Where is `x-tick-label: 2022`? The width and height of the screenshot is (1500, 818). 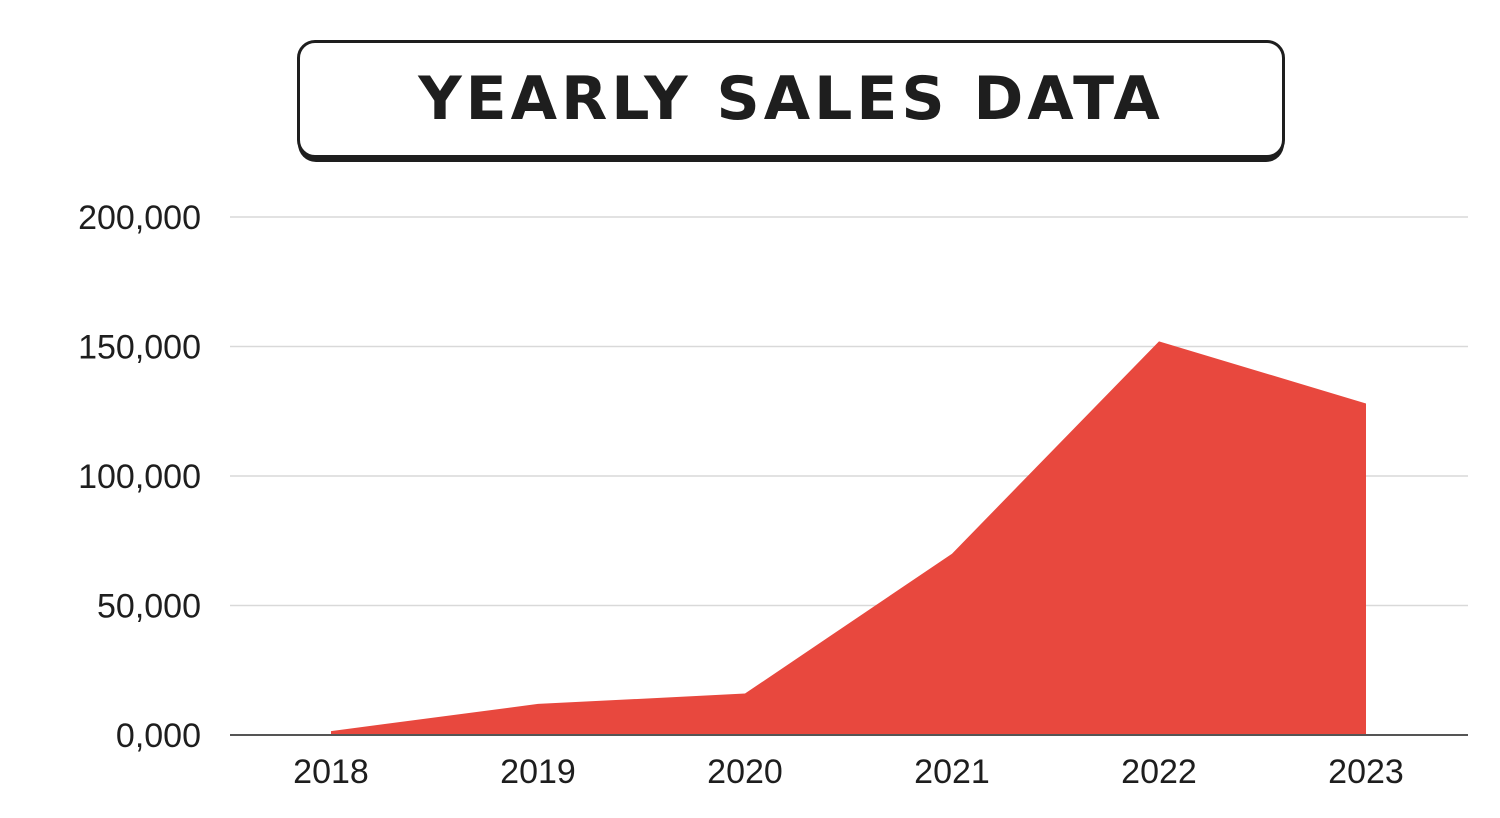
x-tick-label: 2022 is located at coordinates (1159, 772).